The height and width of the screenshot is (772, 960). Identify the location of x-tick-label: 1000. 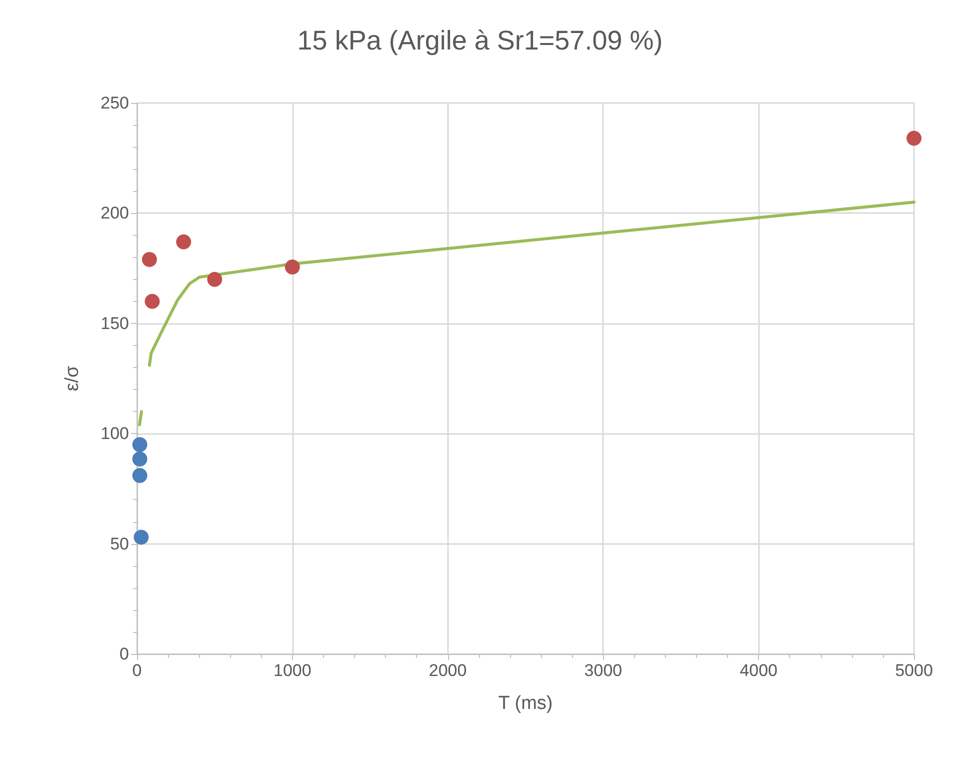
(292, 670).